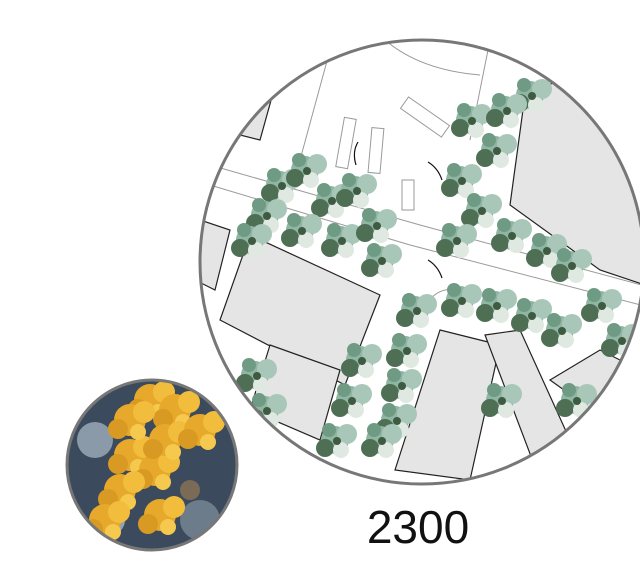 The height and width of the screenshot is (561, 640). I want to click on caption: 2300, so click(418, 527).